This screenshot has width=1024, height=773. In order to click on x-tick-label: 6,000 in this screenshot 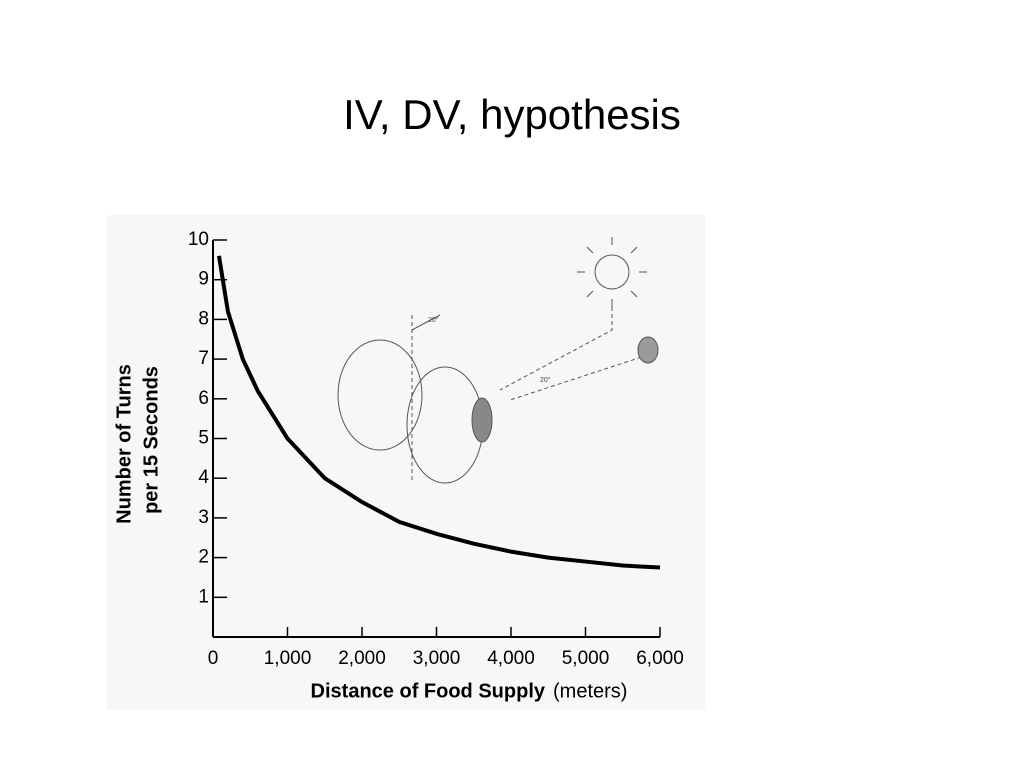, I will do `click(660, 658)`.